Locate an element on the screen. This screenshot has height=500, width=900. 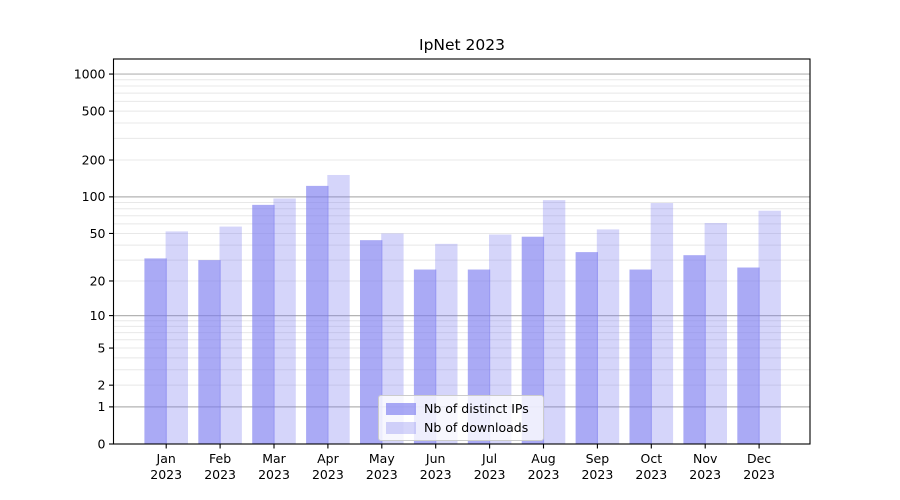
legend-label-distinct-ips: Nb of distinct IPs is located at coordinates (476, 408).